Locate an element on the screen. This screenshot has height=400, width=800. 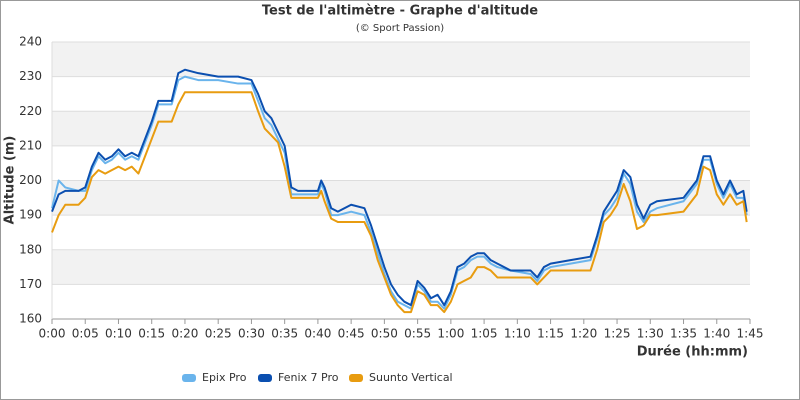
y-tick-label: 170 is located at coordinates (30, 284).